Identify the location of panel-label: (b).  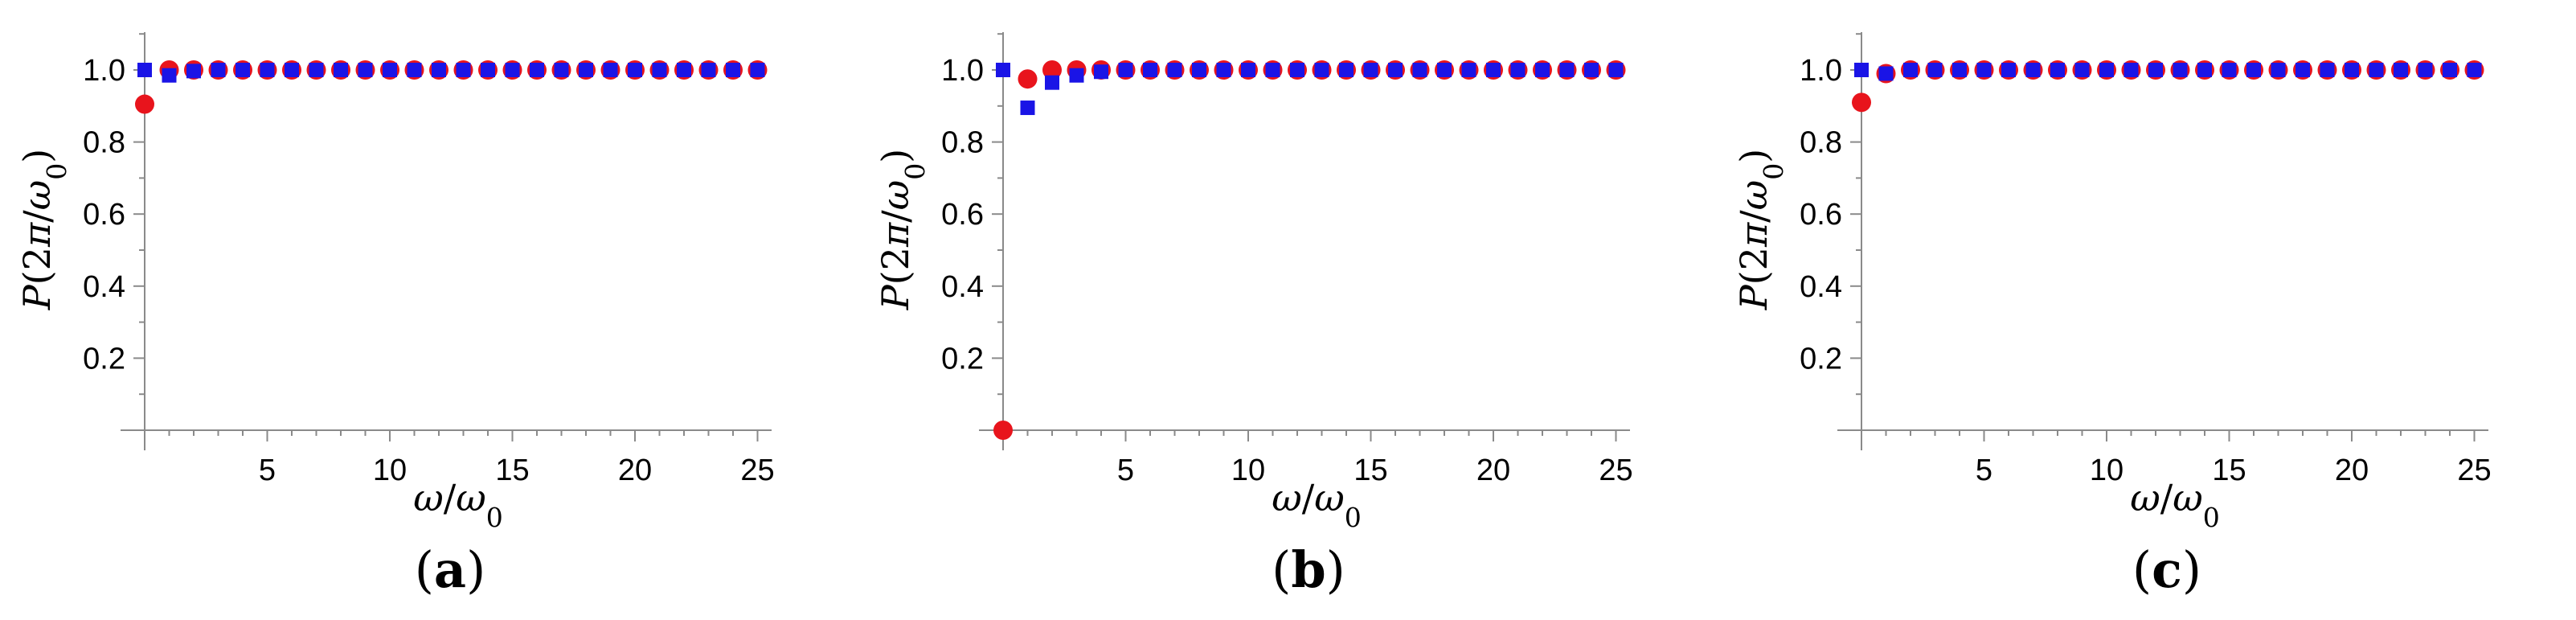
(1308, 570).